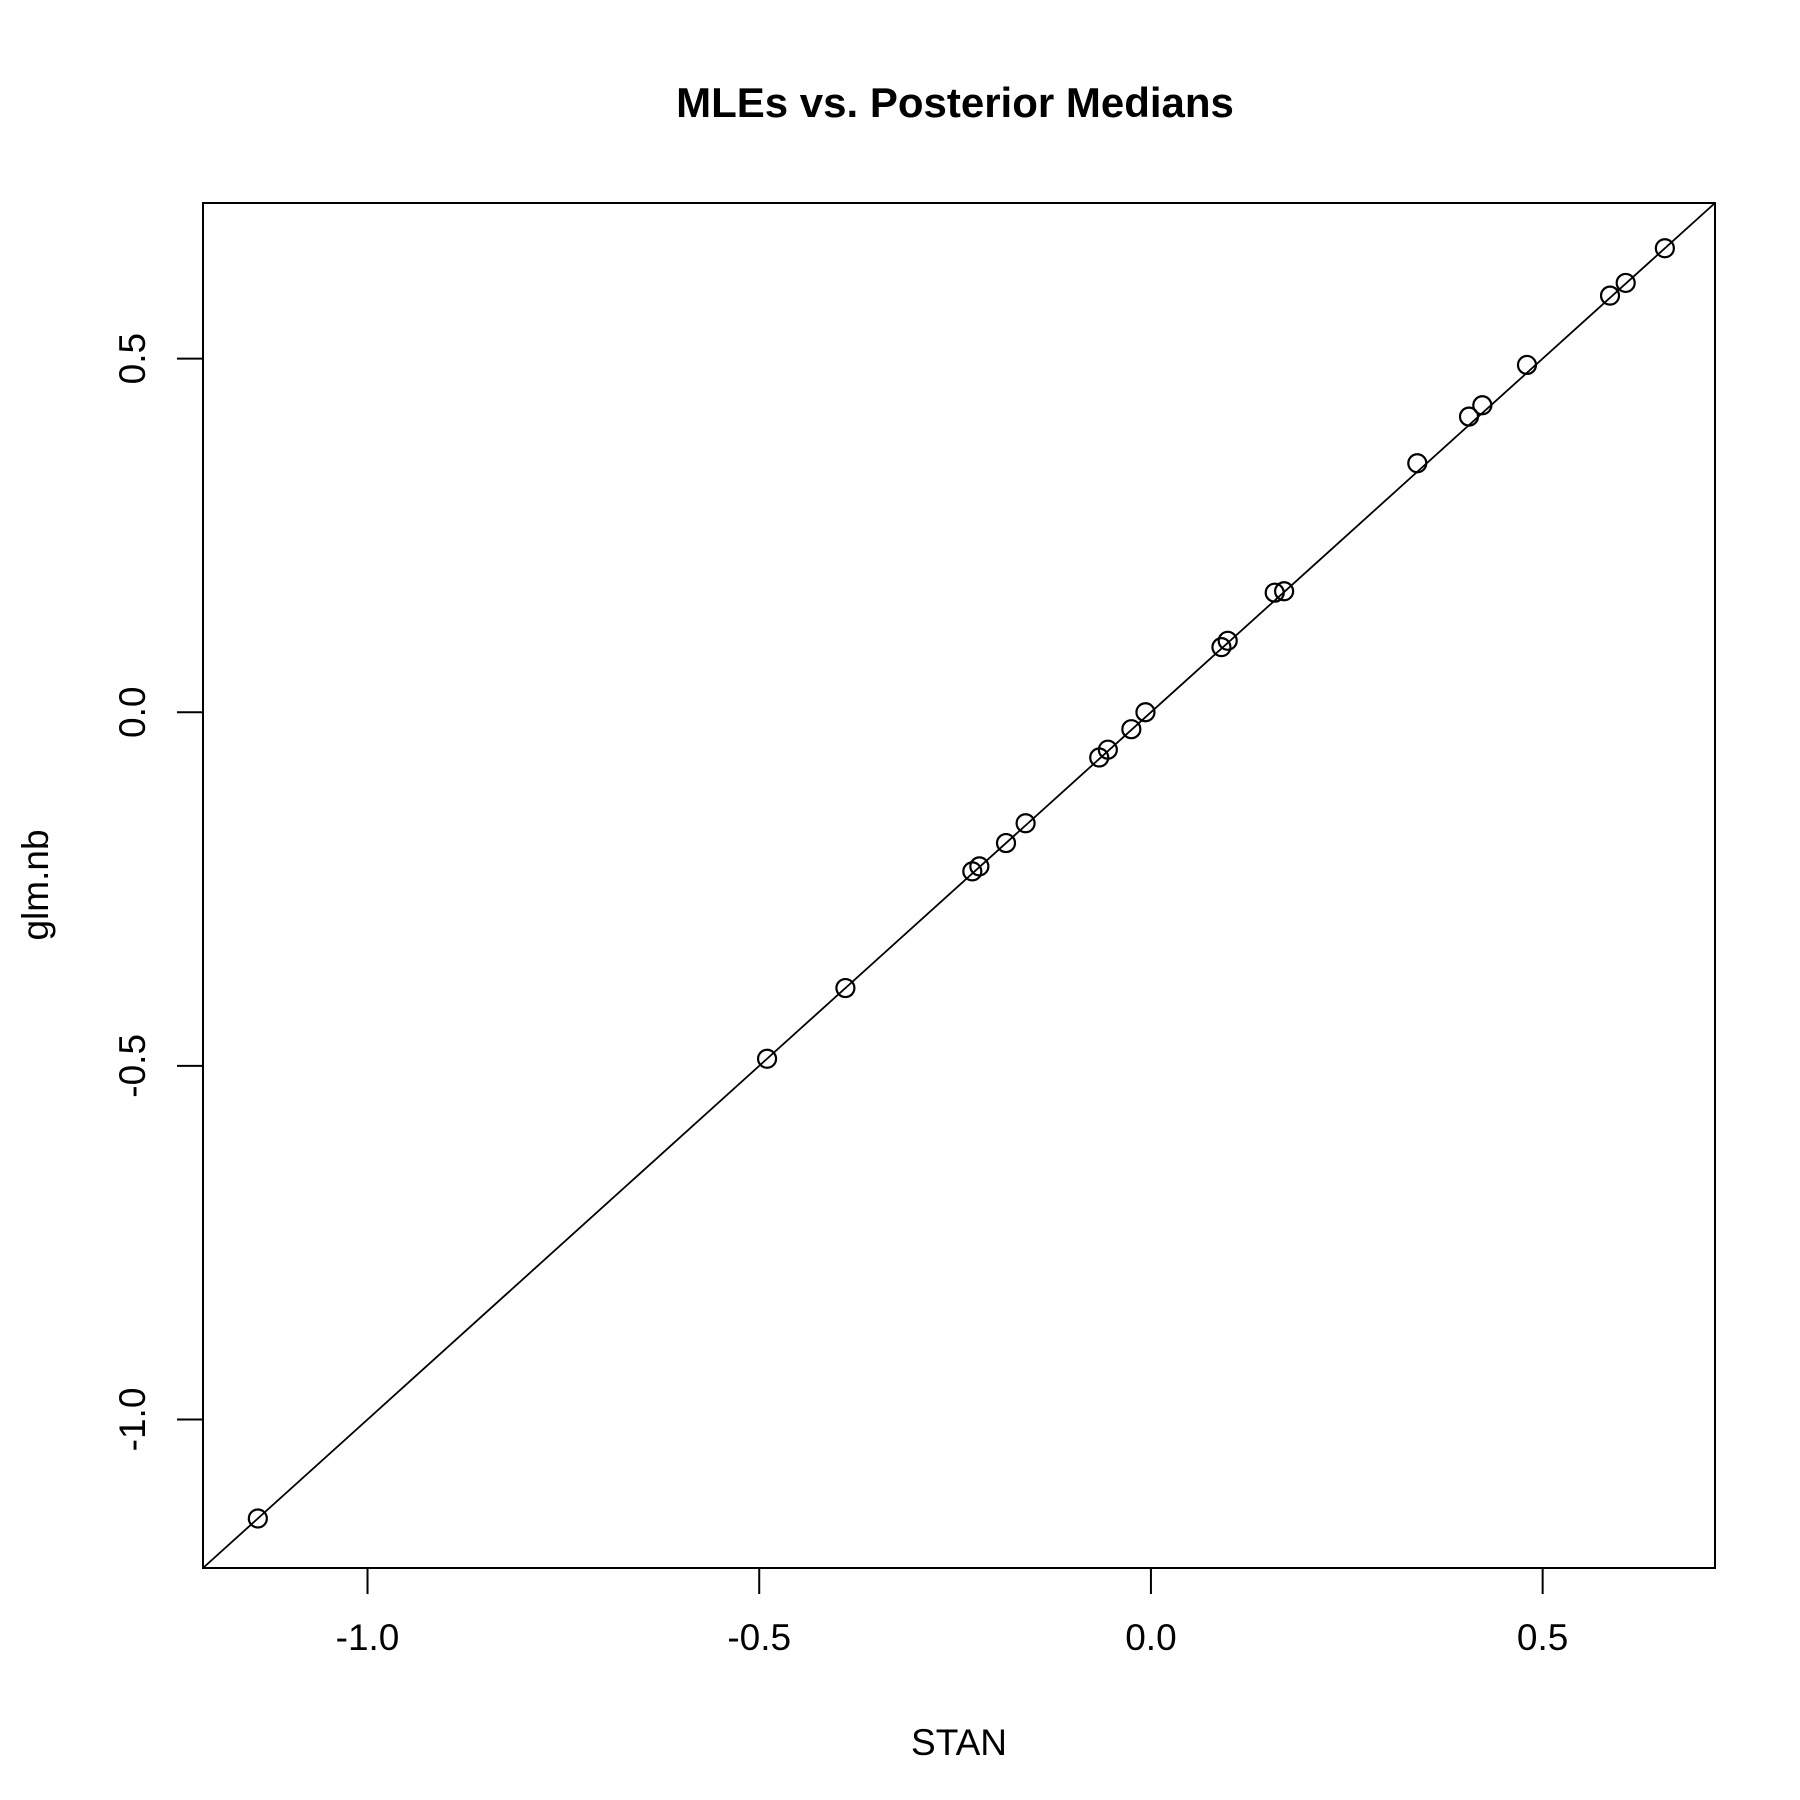  Describe the element at coordinates (132, 1066) in the screenshot. I see `y-tick-label-1: -0.5` at that location.